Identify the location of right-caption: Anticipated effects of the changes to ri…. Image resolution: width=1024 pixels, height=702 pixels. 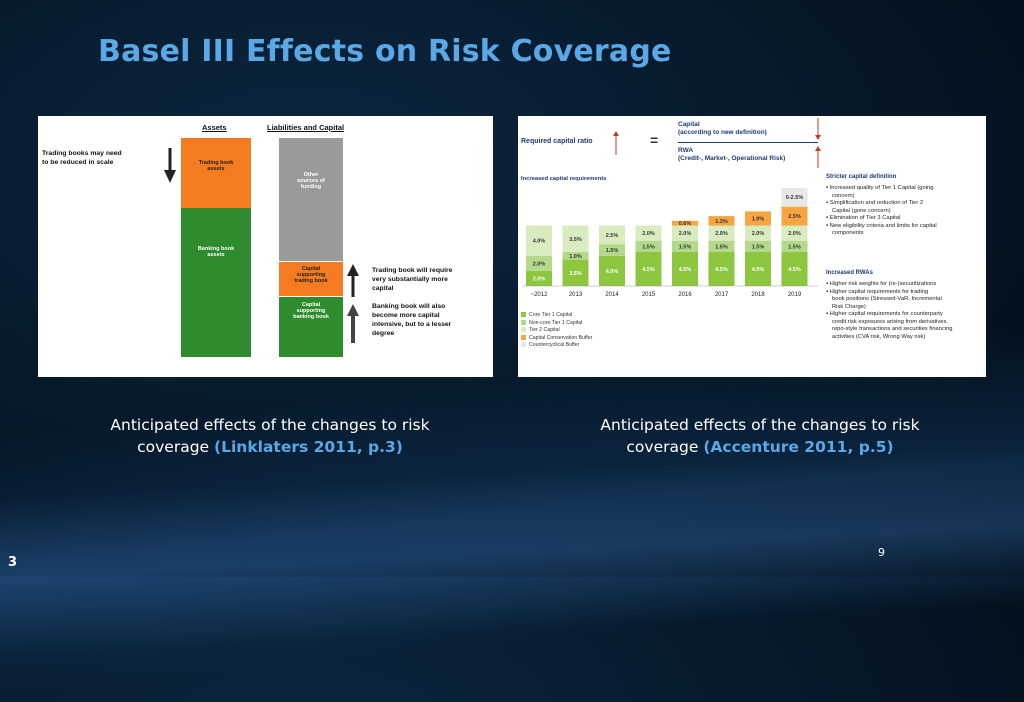
(760, 436).